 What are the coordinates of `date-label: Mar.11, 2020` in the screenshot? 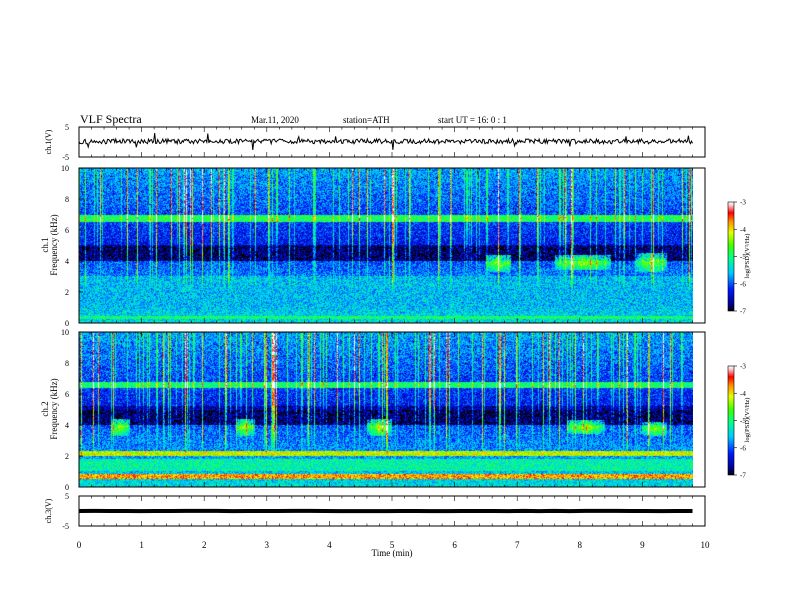 It's located at (275, 120).